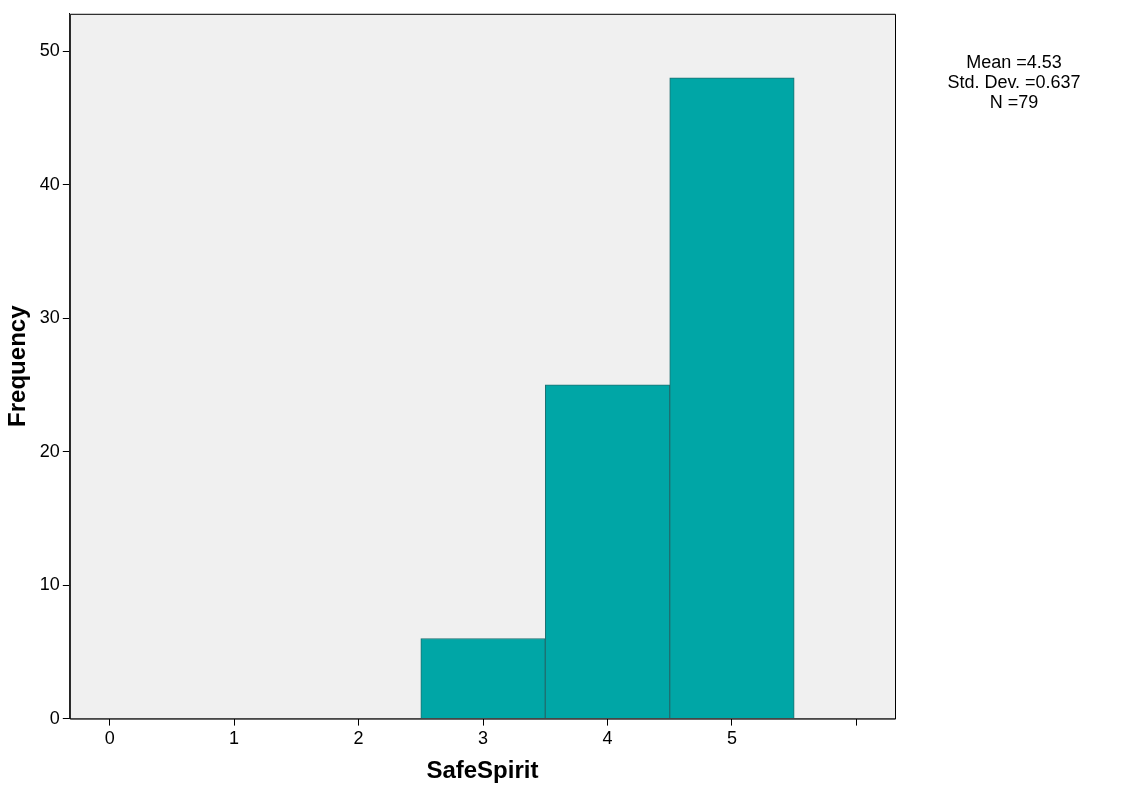 The image size is (1123, 794). What do you see at coordinates (358, 738) in the screenshot?
I see `x-tick-label: 2` at bounding box center [358, 738].